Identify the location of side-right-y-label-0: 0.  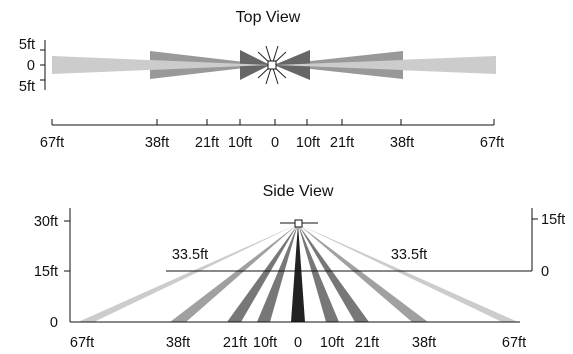
(545, 272).